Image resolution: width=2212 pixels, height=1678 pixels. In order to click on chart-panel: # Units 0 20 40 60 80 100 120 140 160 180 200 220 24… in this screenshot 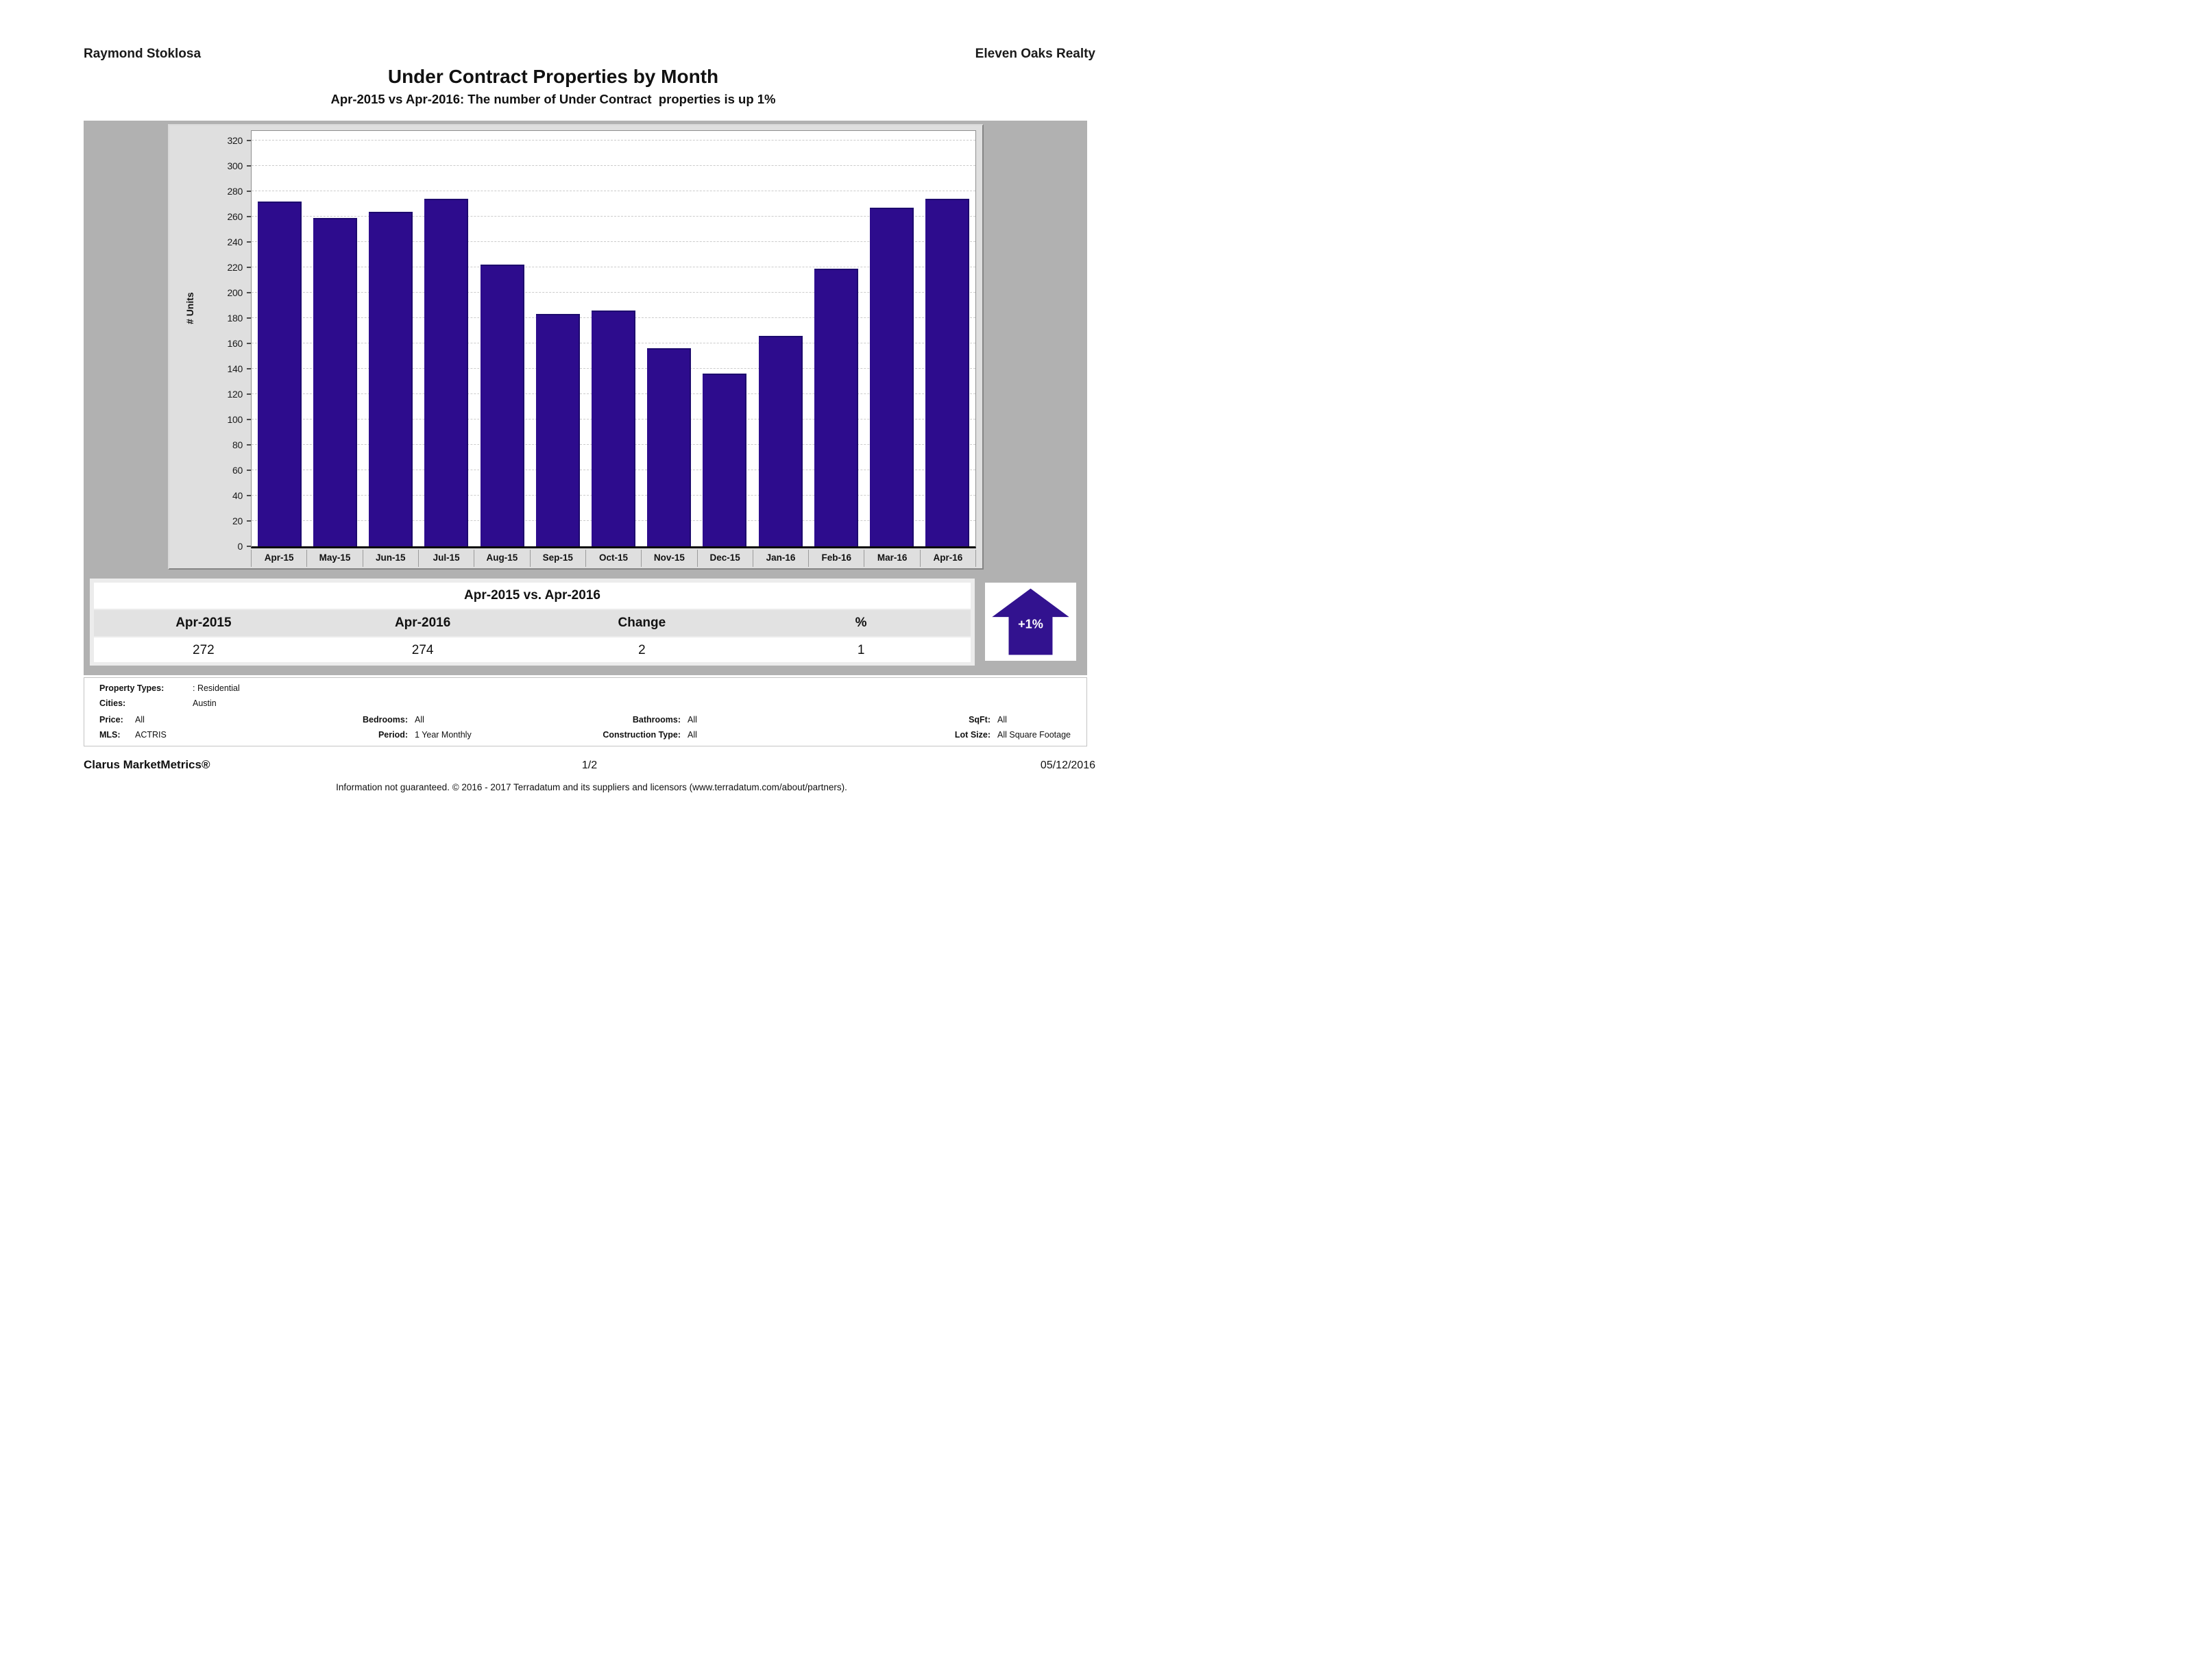, I will do `click(576, 347)`.